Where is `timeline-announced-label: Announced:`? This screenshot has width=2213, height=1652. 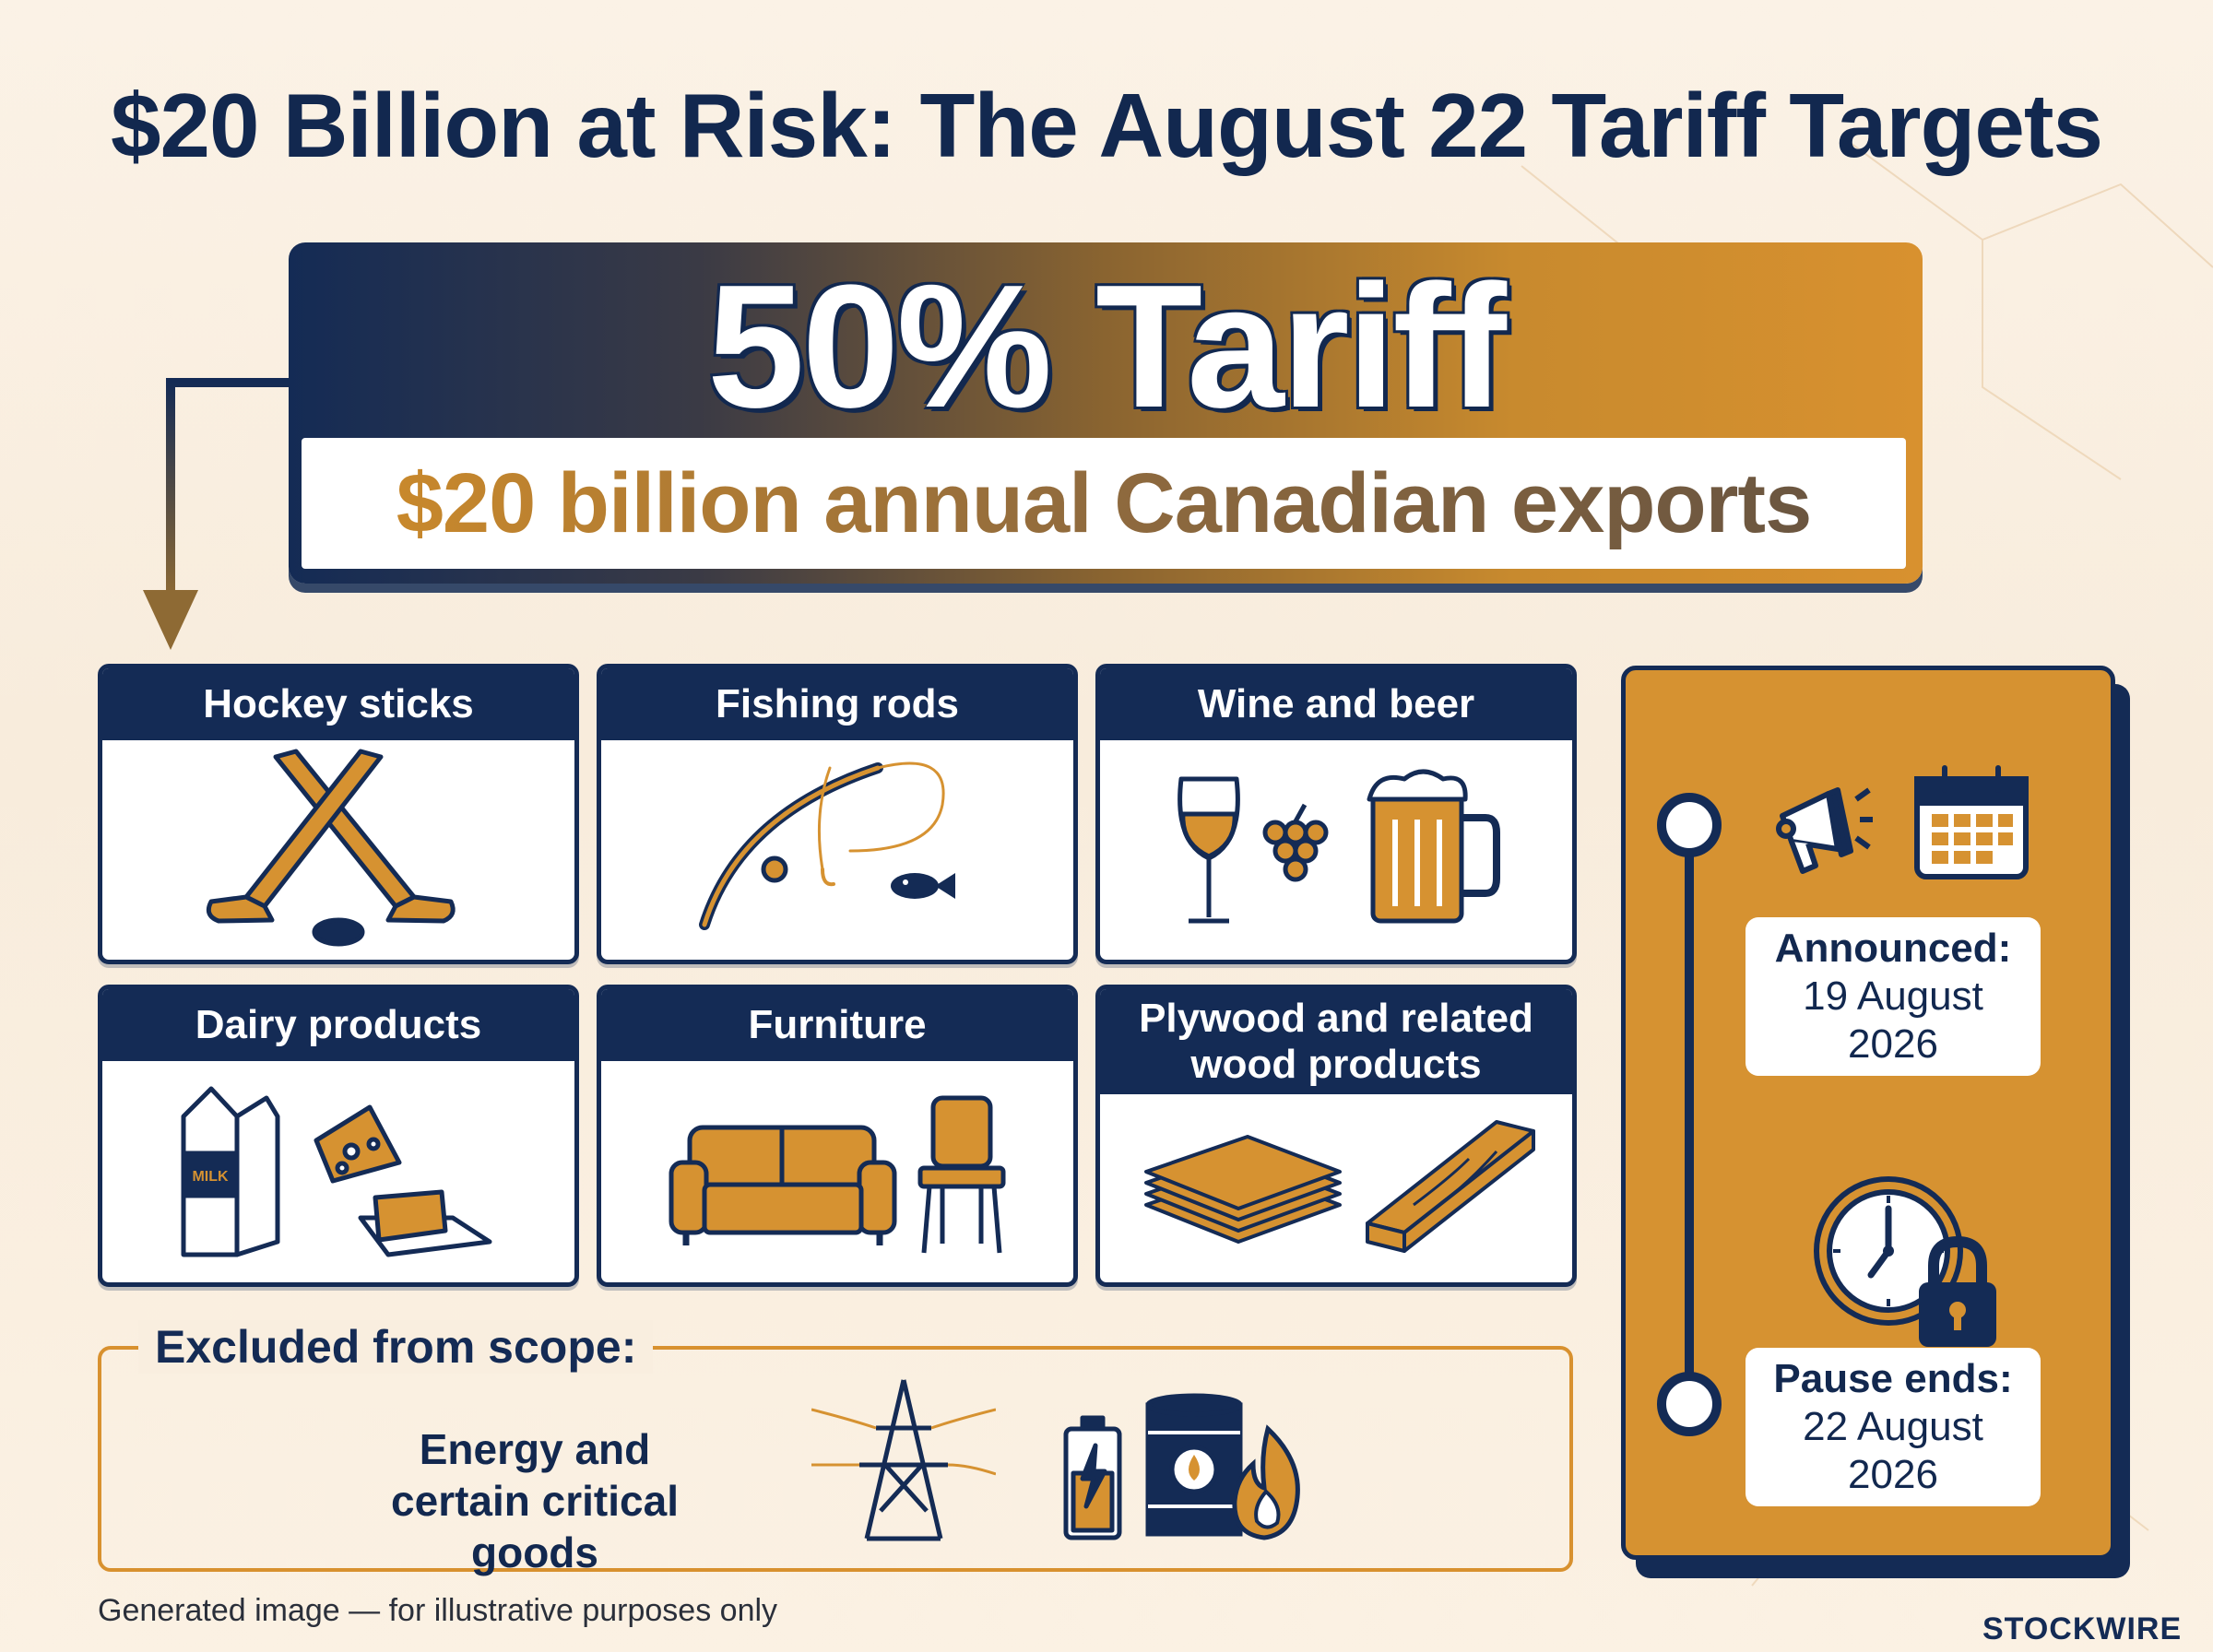 timeline-announced-label: Announced: is located at coordinates (1893, 948).